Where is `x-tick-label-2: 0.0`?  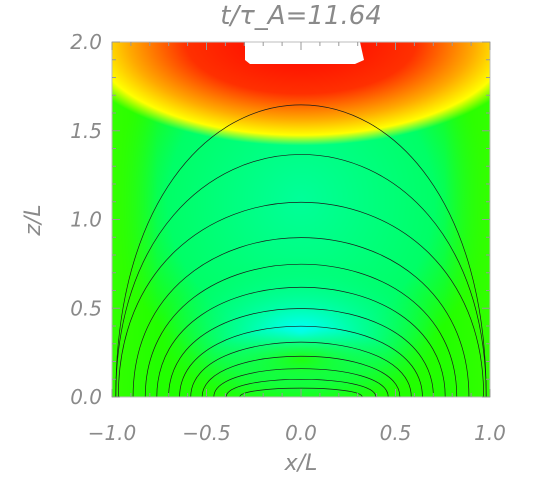
x-tick-label-2: 0.0 is located at coordinates (301, 433).